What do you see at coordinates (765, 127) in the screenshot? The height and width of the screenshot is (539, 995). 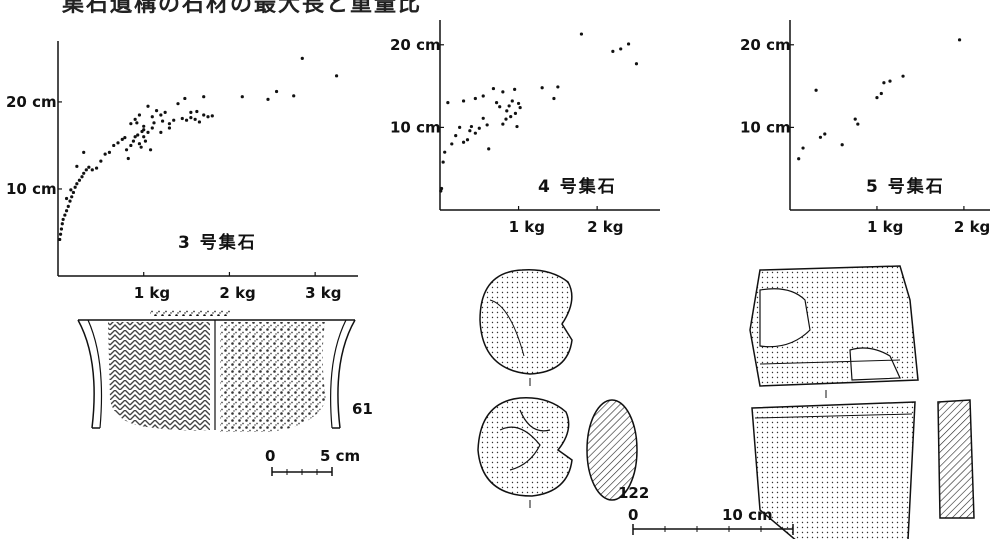 I see `y-tick-label: 10 cm` at bounding box center [765, 127].